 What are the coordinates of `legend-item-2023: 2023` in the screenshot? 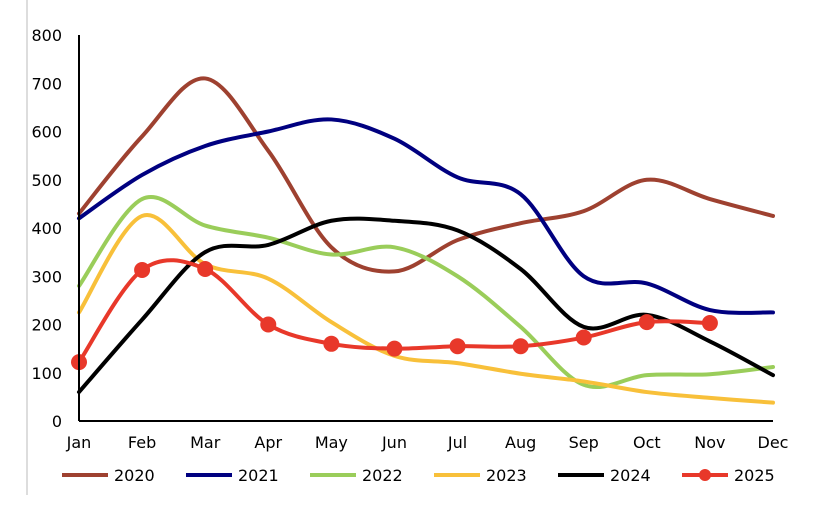 It's located at (480, 475).